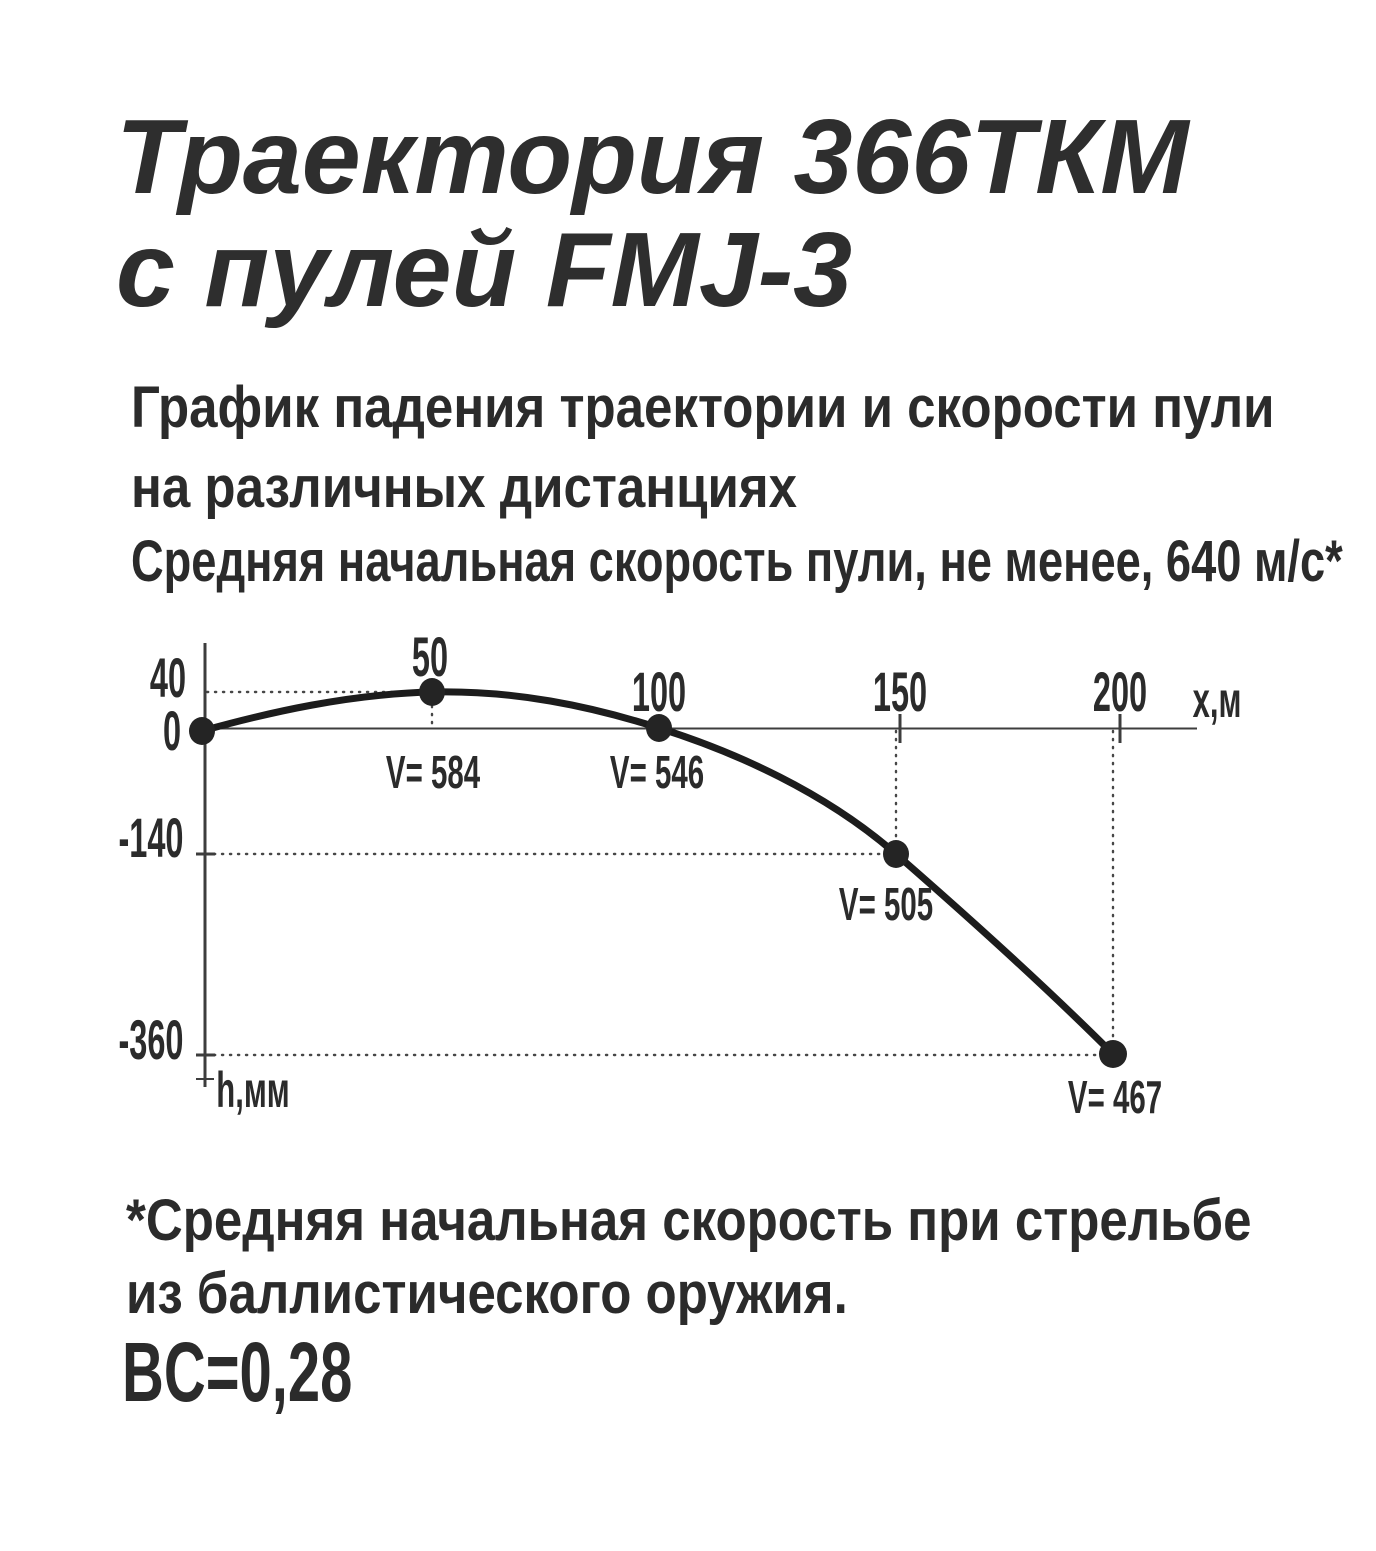 The height and width of the screenshot is (1551, 1376). What do you see at coordinates (151, 837) in the screenshot?
I see `y-tick-label-140: -140` at bounding box center [151, 837].